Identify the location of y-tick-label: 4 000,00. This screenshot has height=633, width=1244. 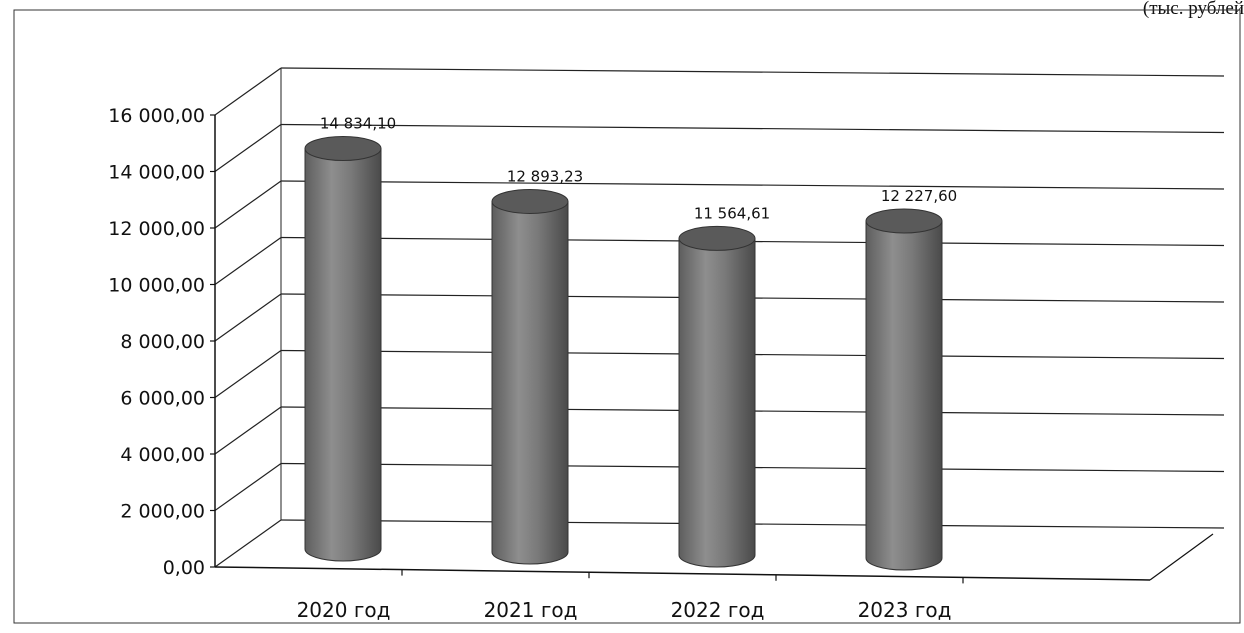
(162, 455).